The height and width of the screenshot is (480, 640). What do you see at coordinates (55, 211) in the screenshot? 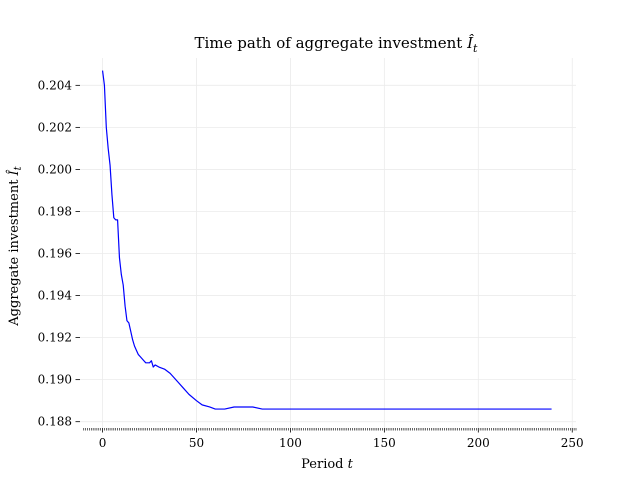
I see `y-tick-label: 0.198` at bounding box center [55, 211].